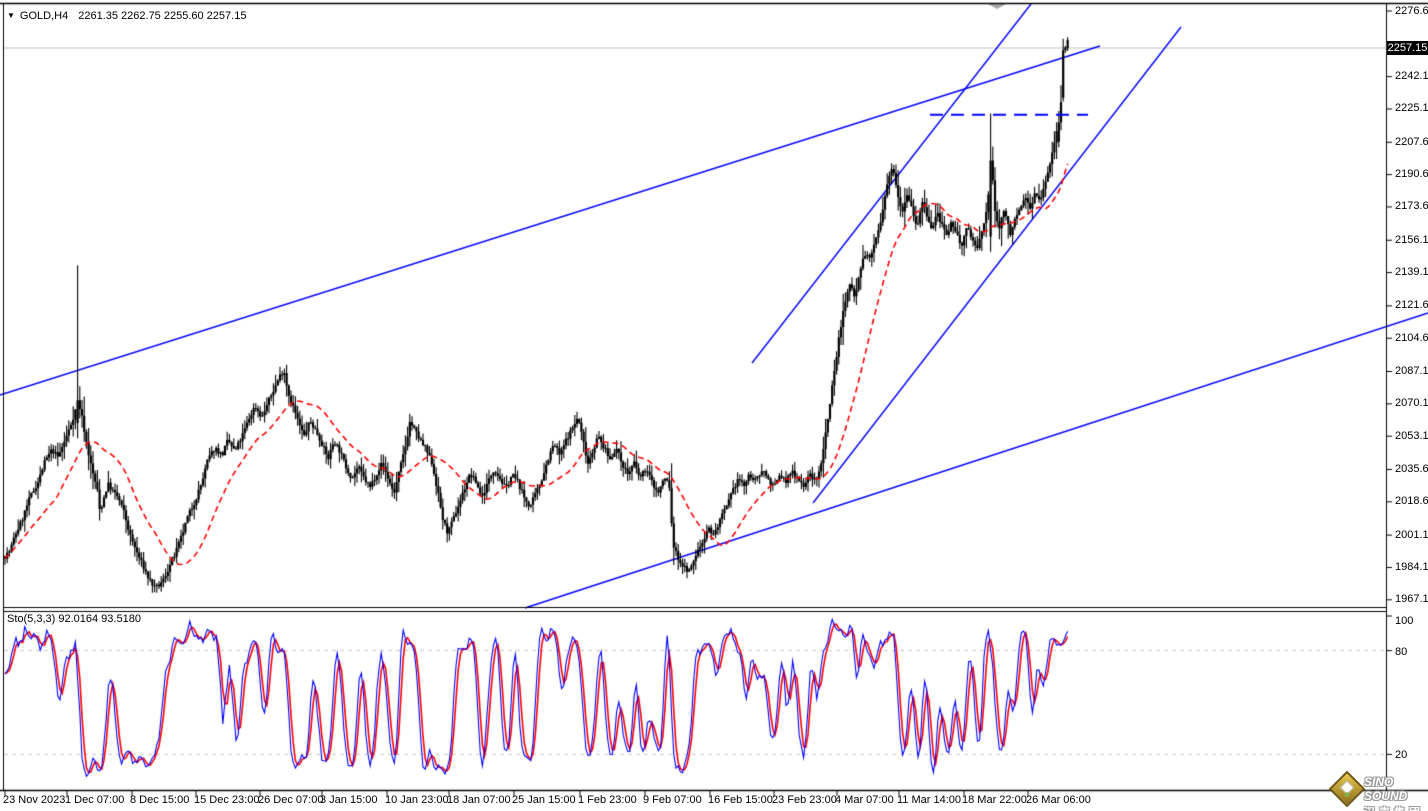 Image resolution: width=1428 pixels, height=811 pixels. What do you see at coordinates (291, 800) in the screenshot?
I see `time-axis-label: 26 Dec 07:00` at bounding box center [291, 800].